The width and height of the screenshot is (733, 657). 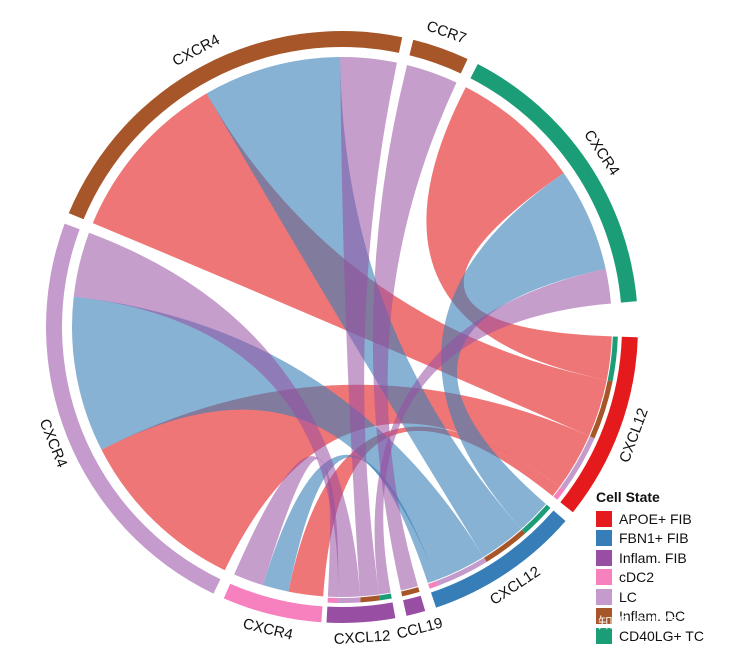 I want to click on legend-item: CD40LG+ TC, so click(x=664, y=636).